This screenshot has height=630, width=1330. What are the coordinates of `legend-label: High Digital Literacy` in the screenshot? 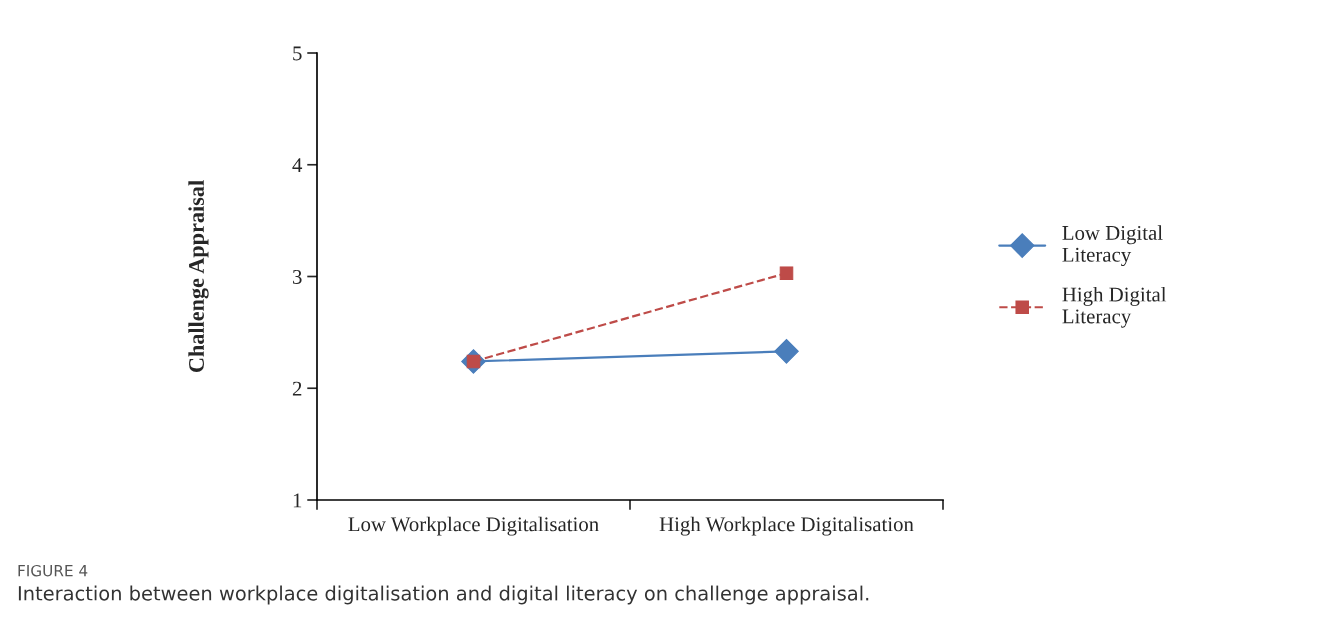 It's located at (1114, 307).